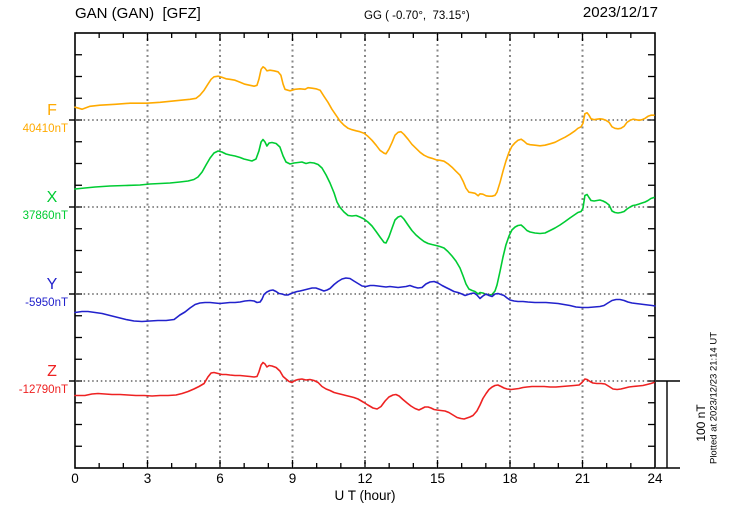  What do you see at coordinates (75, 478) in the screenshot?
I see `x-tick-label-0: 0` at bounding box center [75, 478].